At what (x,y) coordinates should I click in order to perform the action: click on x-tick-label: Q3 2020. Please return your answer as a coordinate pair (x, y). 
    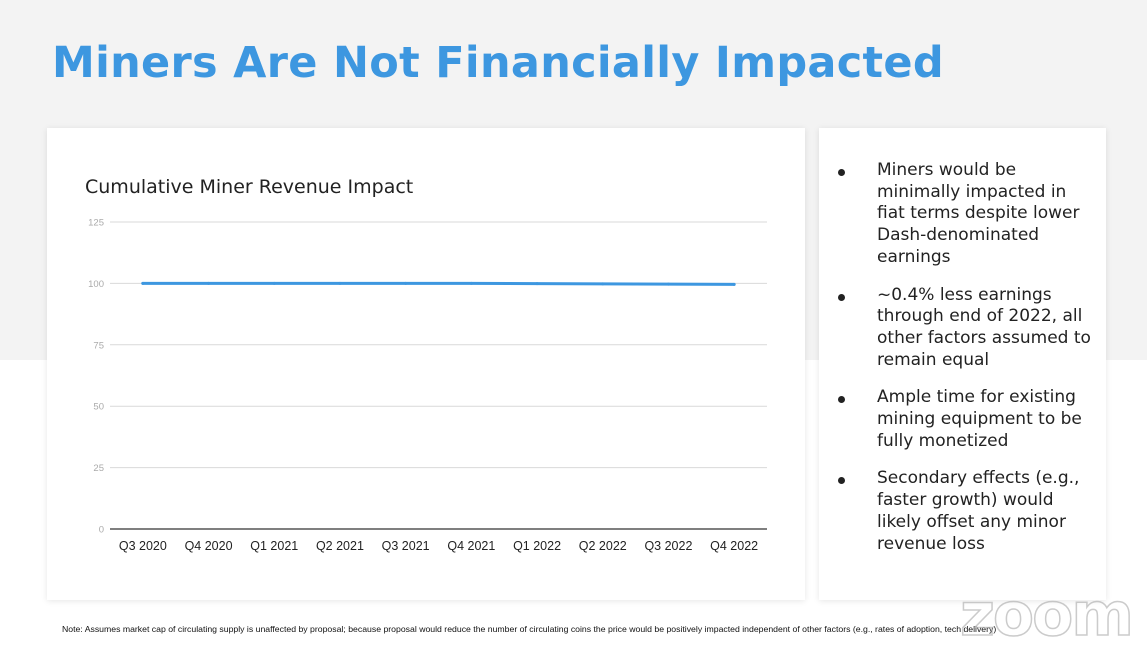
    Looking at the image, I should click on (143, 546).